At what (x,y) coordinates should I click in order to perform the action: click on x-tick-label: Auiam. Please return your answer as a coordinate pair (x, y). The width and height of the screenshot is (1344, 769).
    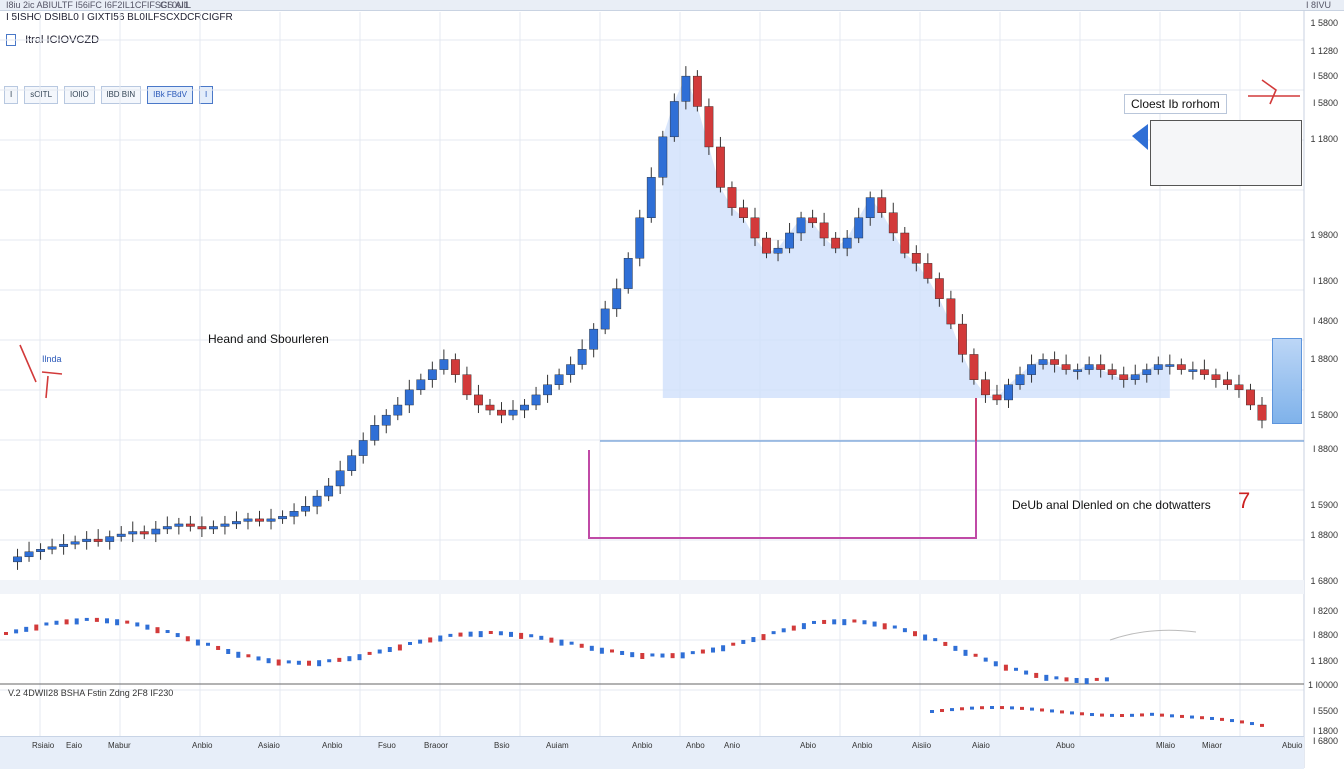
    Looking at the image, I should click on (557, 745).